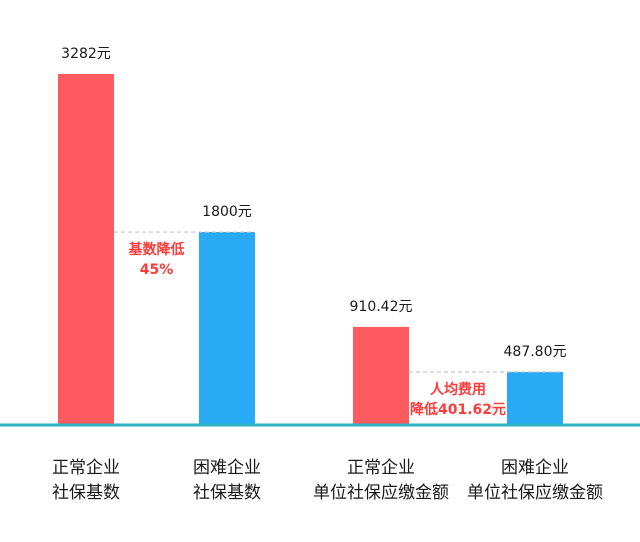 Image resolution: width=640 pixels, height=542 pixels. I want to click on category-label-2-1: 单位社保应缴金额, so click(381, 493).